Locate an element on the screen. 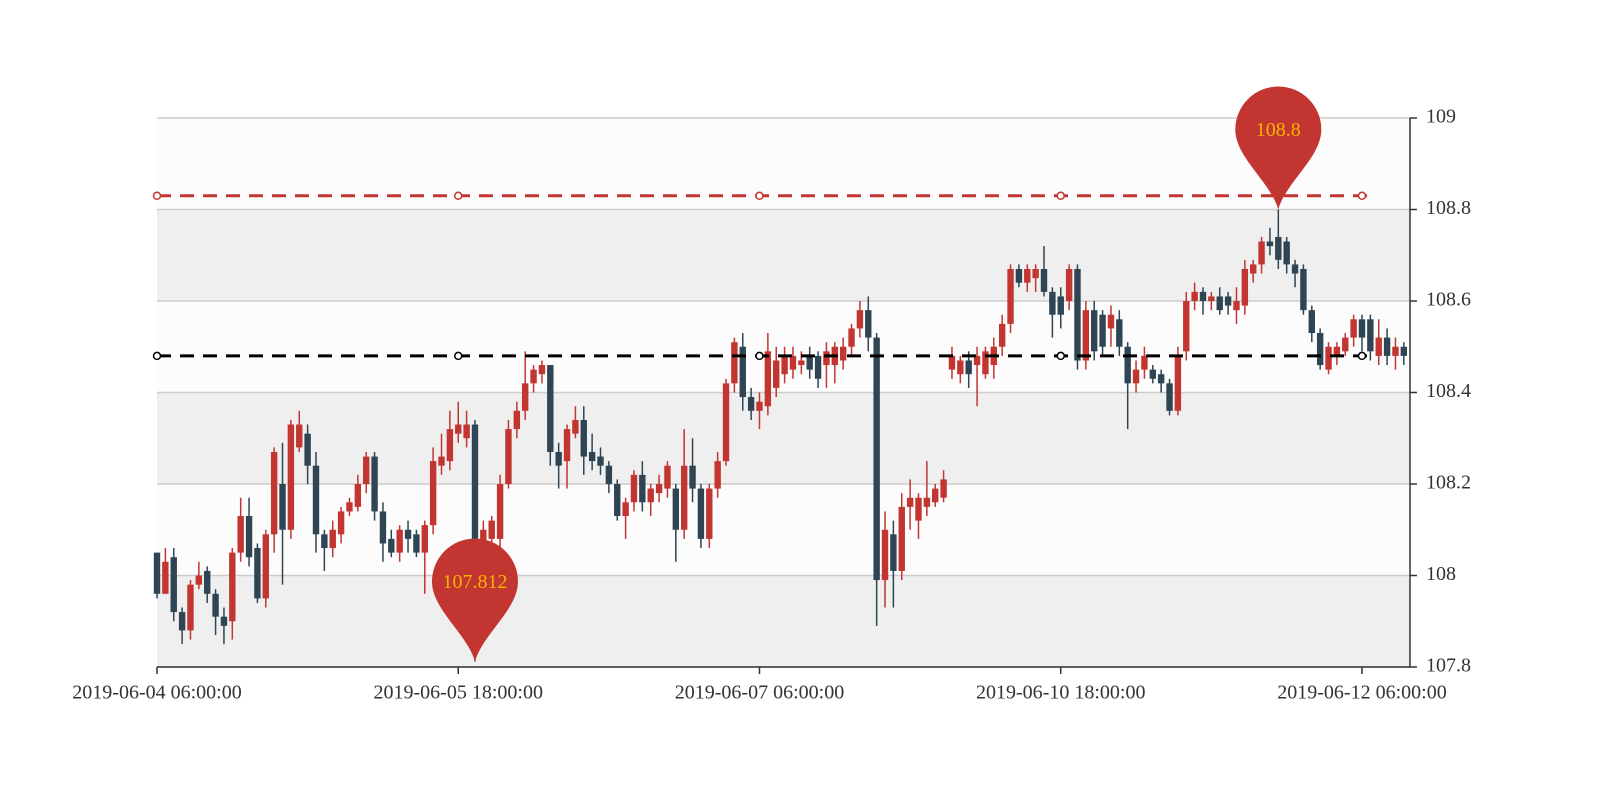  y-tick-label: 108.4 is located at coordinates (1448, 391).